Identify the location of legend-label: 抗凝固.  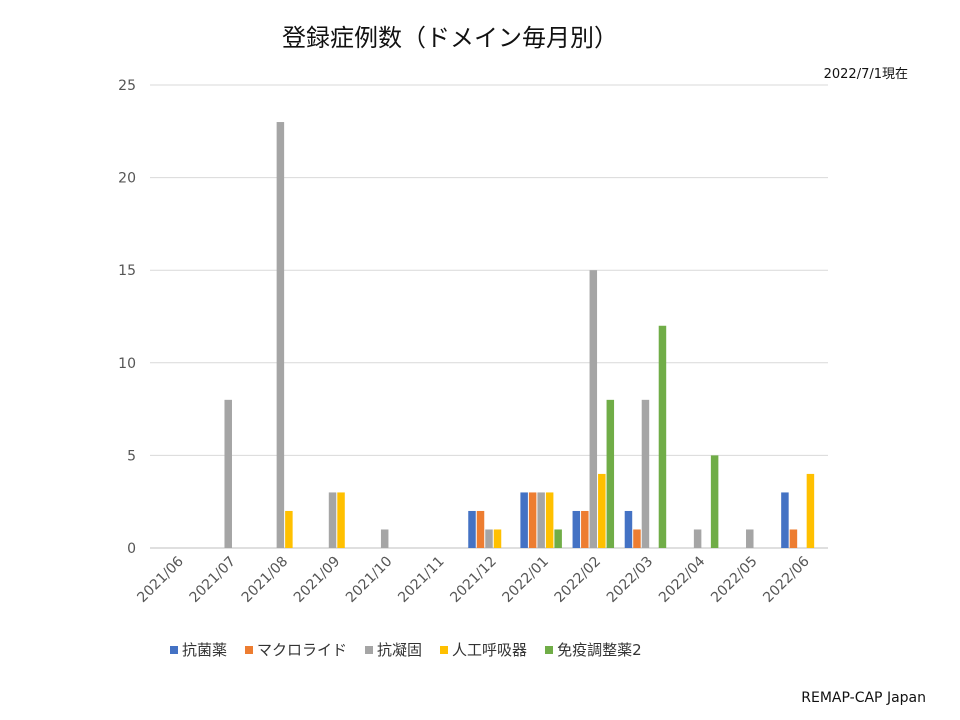
(400, 650).